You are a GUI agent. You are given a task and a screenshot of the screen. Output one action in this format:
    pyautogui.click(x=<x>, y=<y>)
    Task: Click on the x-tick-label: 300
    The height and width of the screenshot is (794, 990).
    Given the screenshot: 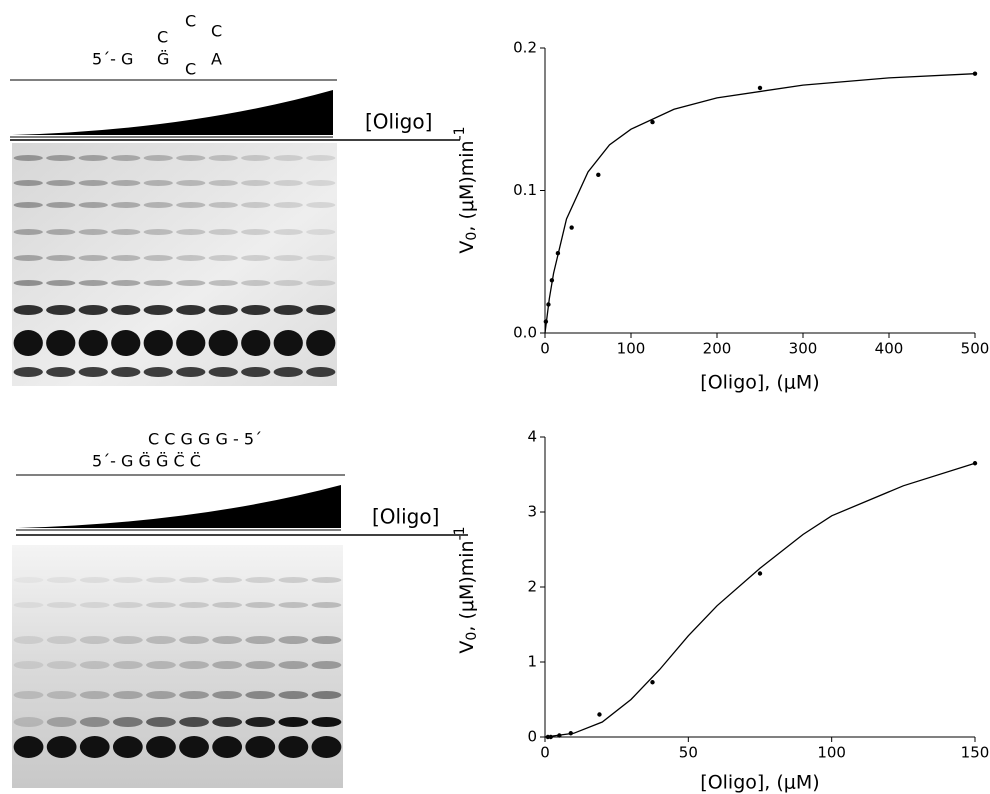 What is the action you would take?
    pyautogui.click(x=803, y=349)
    